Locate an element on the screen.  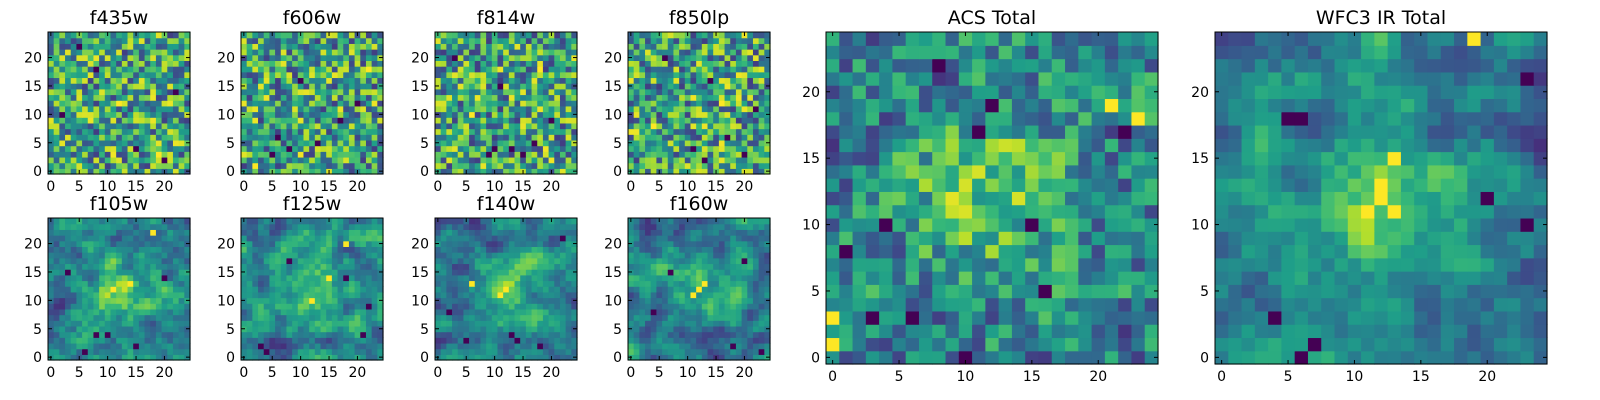
heatmap-cells is located at coordinates (506, 103).